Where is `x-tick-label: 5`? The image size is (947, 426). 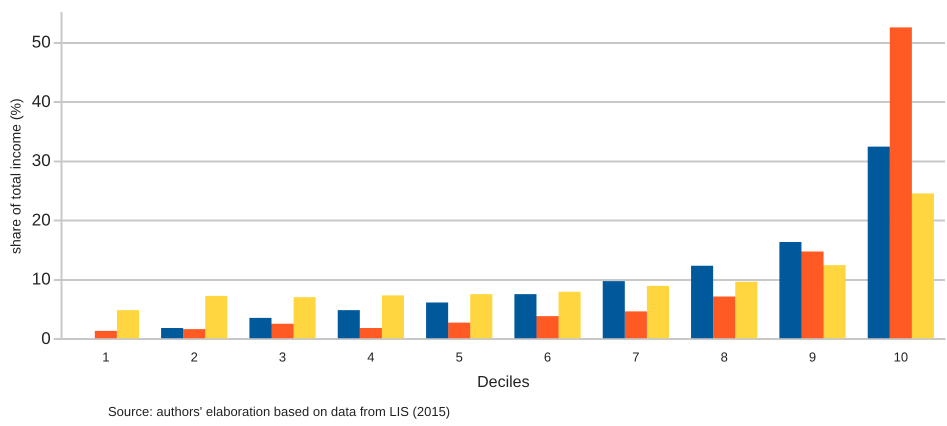
x-tick-label: 5 is located at coordinates (459, 357).